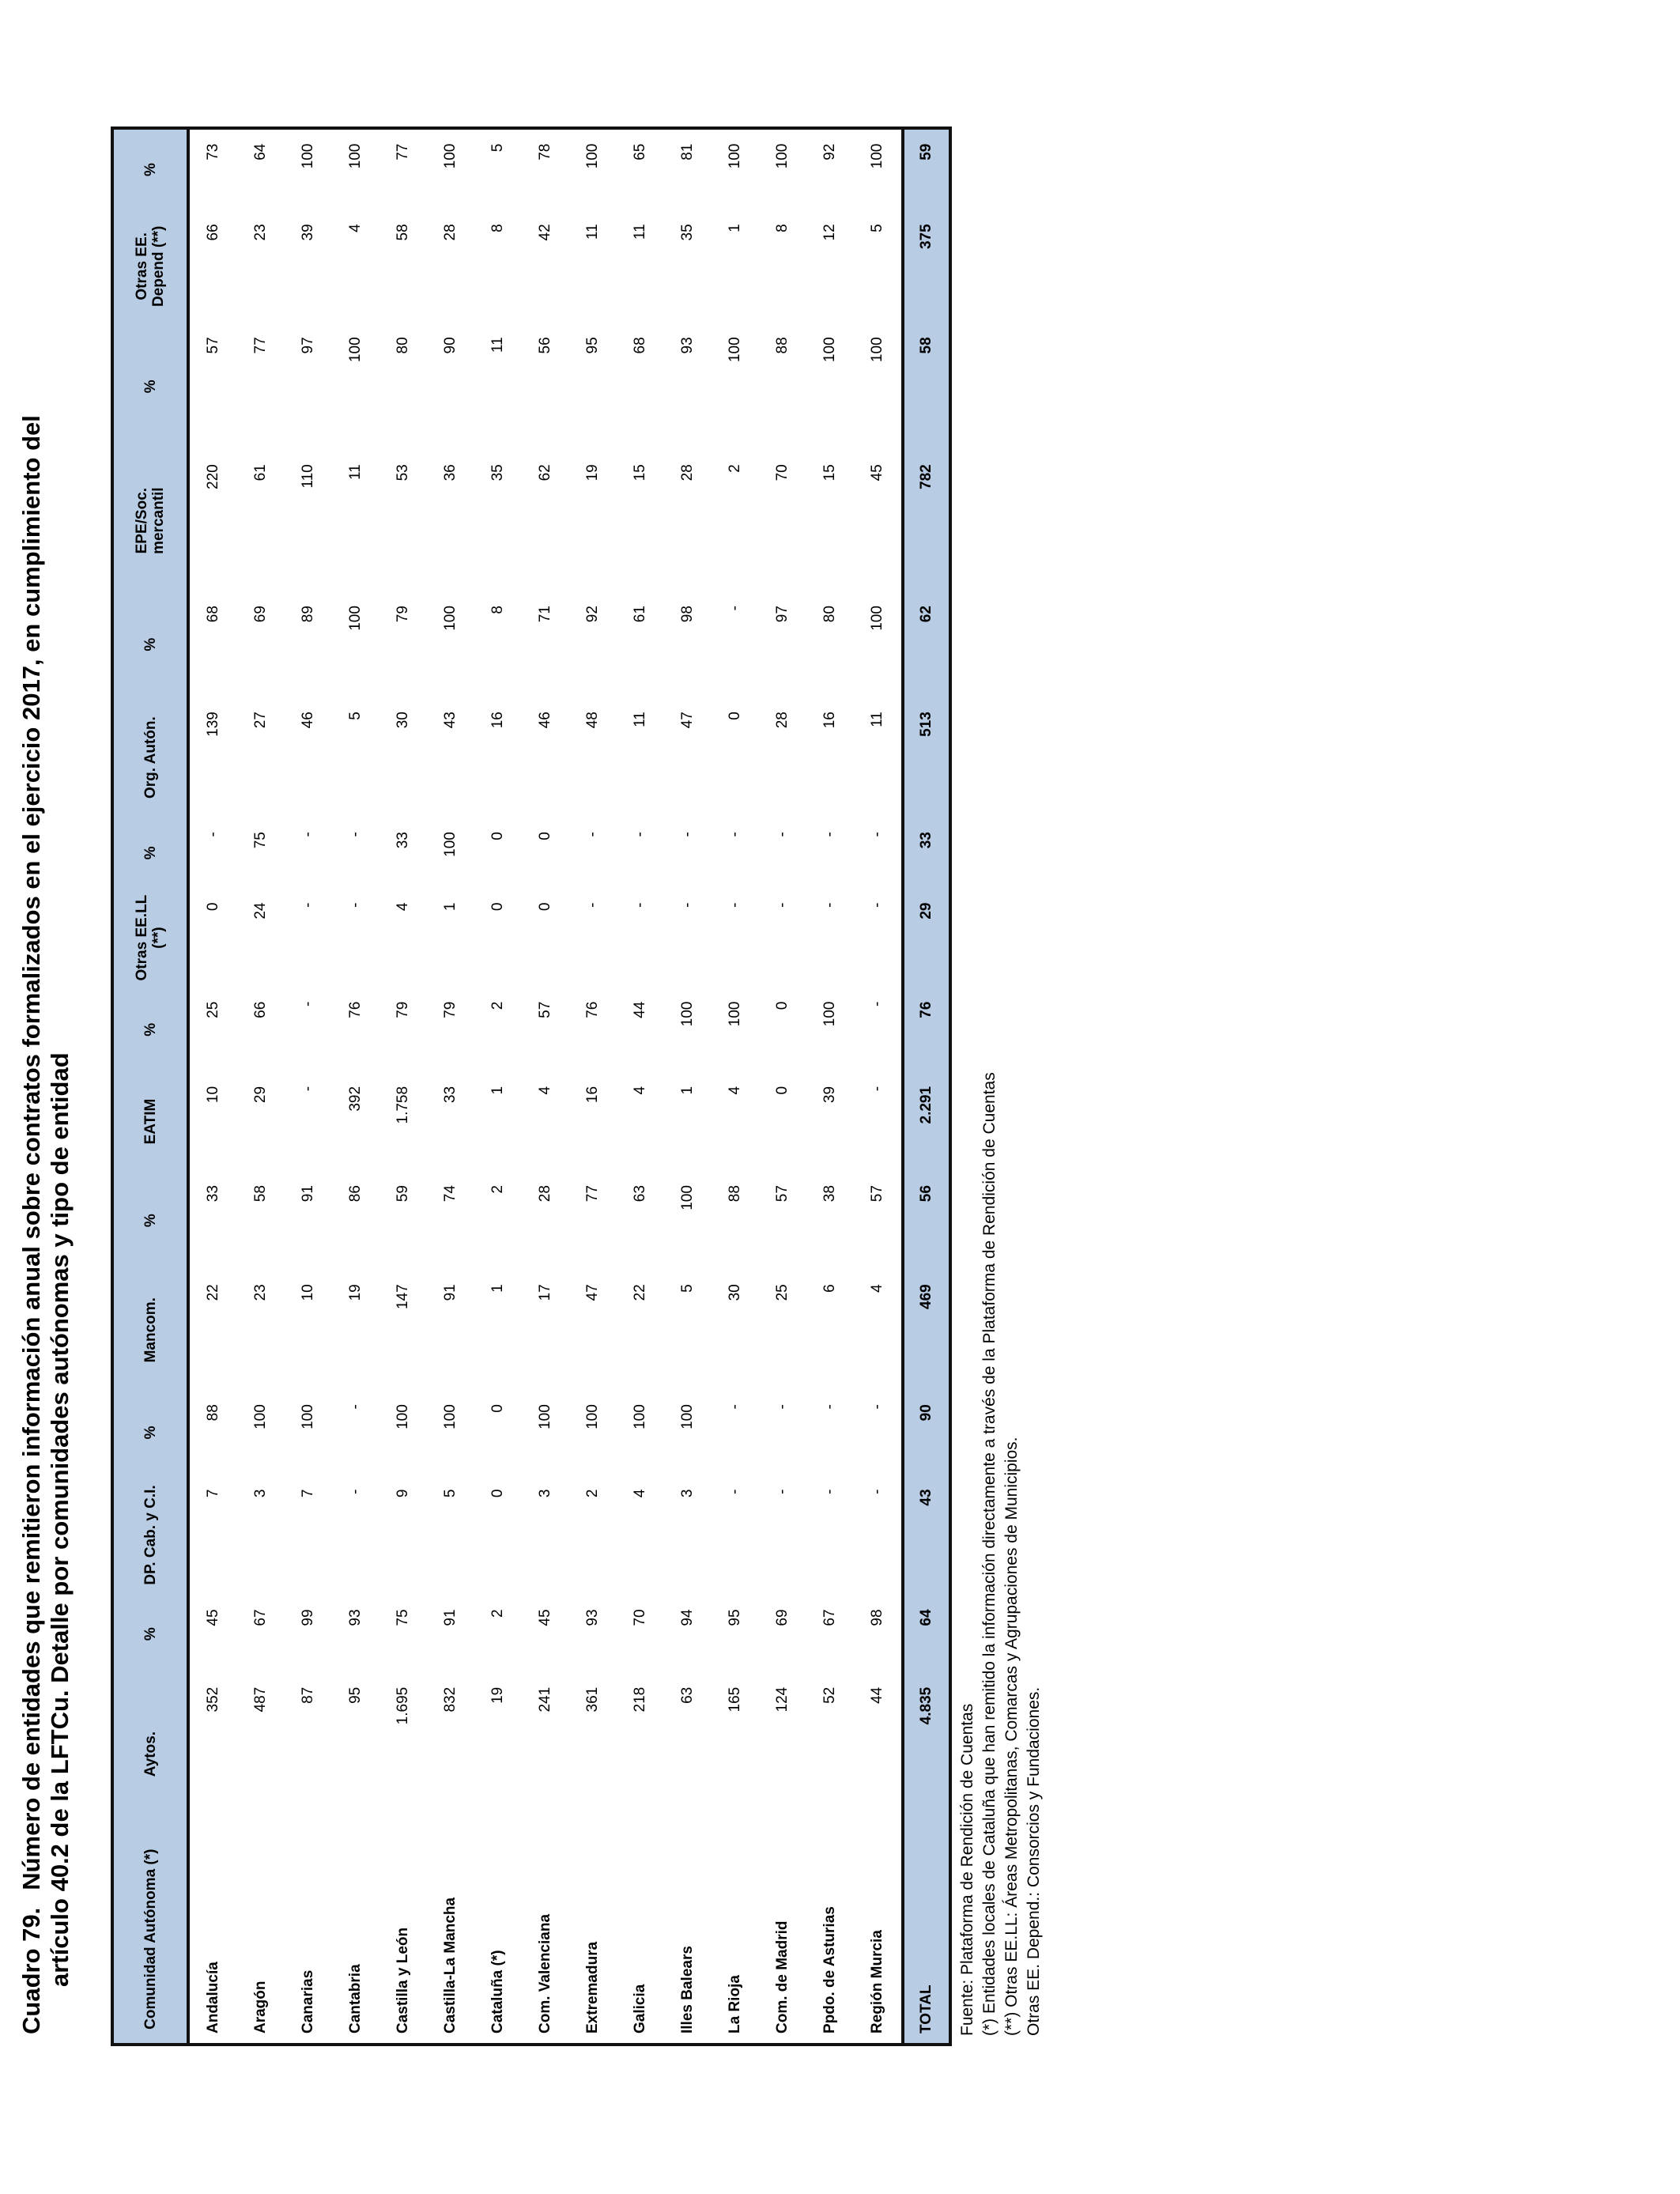 Image resolution: width=1680 pixels, height=2194 pixels. What do you see at coordinates (782, 1699) in the screenshot?
I see `cell: 124` at bounding box center [782, 1699].